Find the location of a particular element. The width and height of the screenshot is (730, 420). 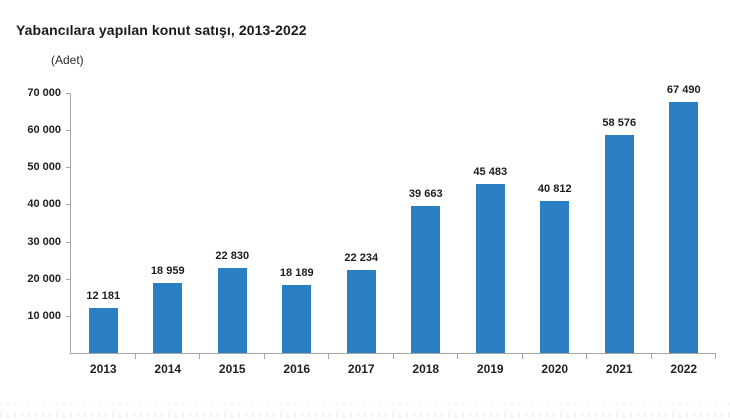

bar-2018 is located at coordinates (426, 279).